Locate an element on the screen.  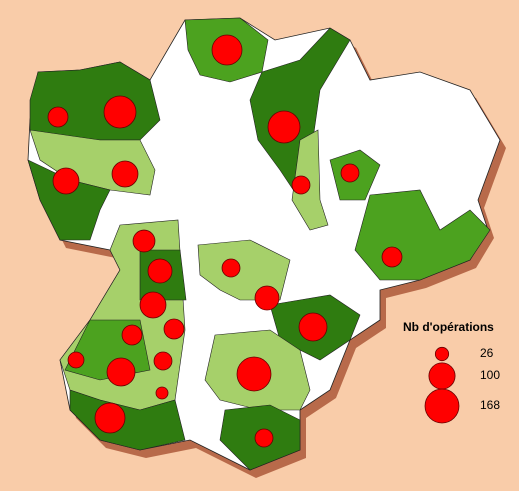
legend-label: 26 is located at coordinates (487, 353).